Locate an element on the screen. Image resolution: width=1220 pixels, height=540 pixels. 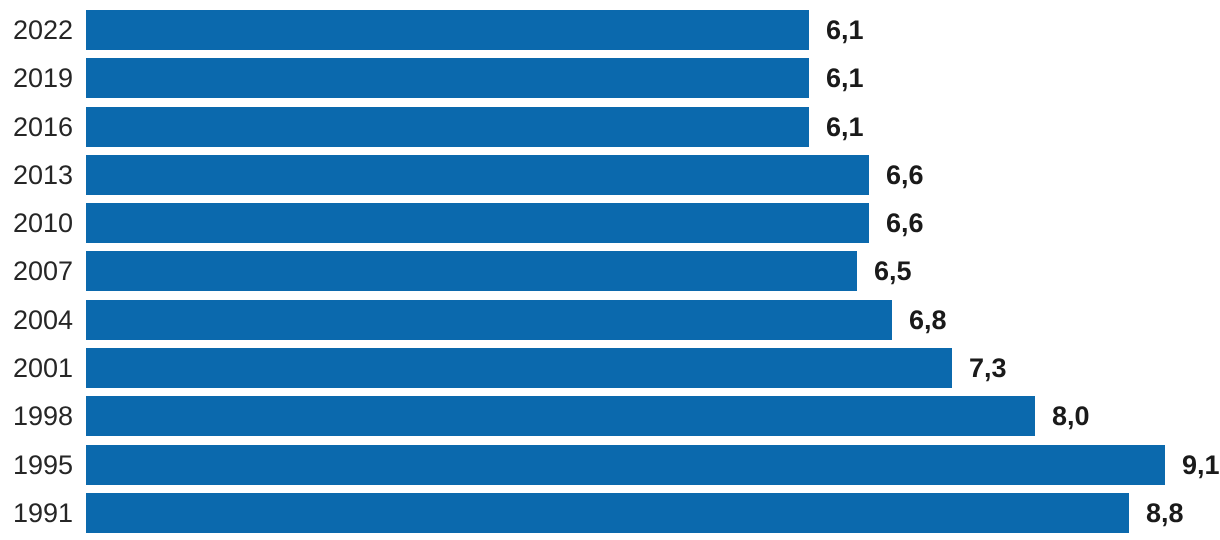
bar-row: 2007 6,5 is located at coordinates (610, 271).